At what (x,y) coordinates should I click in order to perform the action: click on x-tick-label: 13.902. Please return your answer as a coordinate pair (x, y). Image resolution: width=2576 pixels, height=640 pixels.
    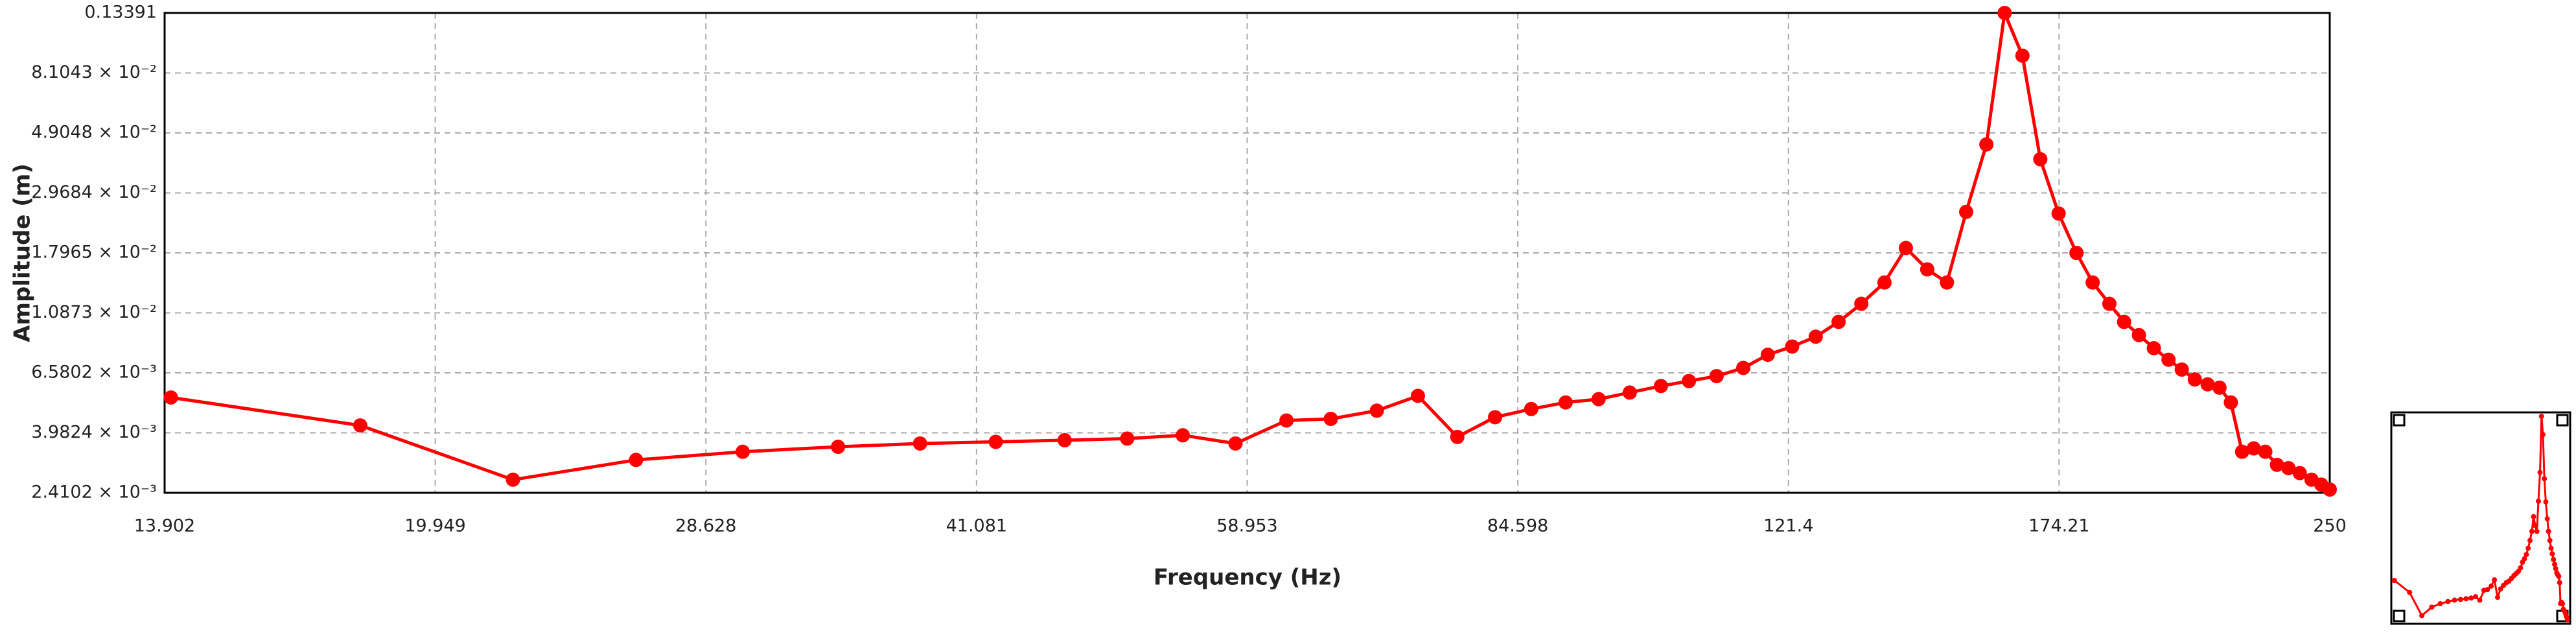
    Looking at the image, I should click on (164, 526).